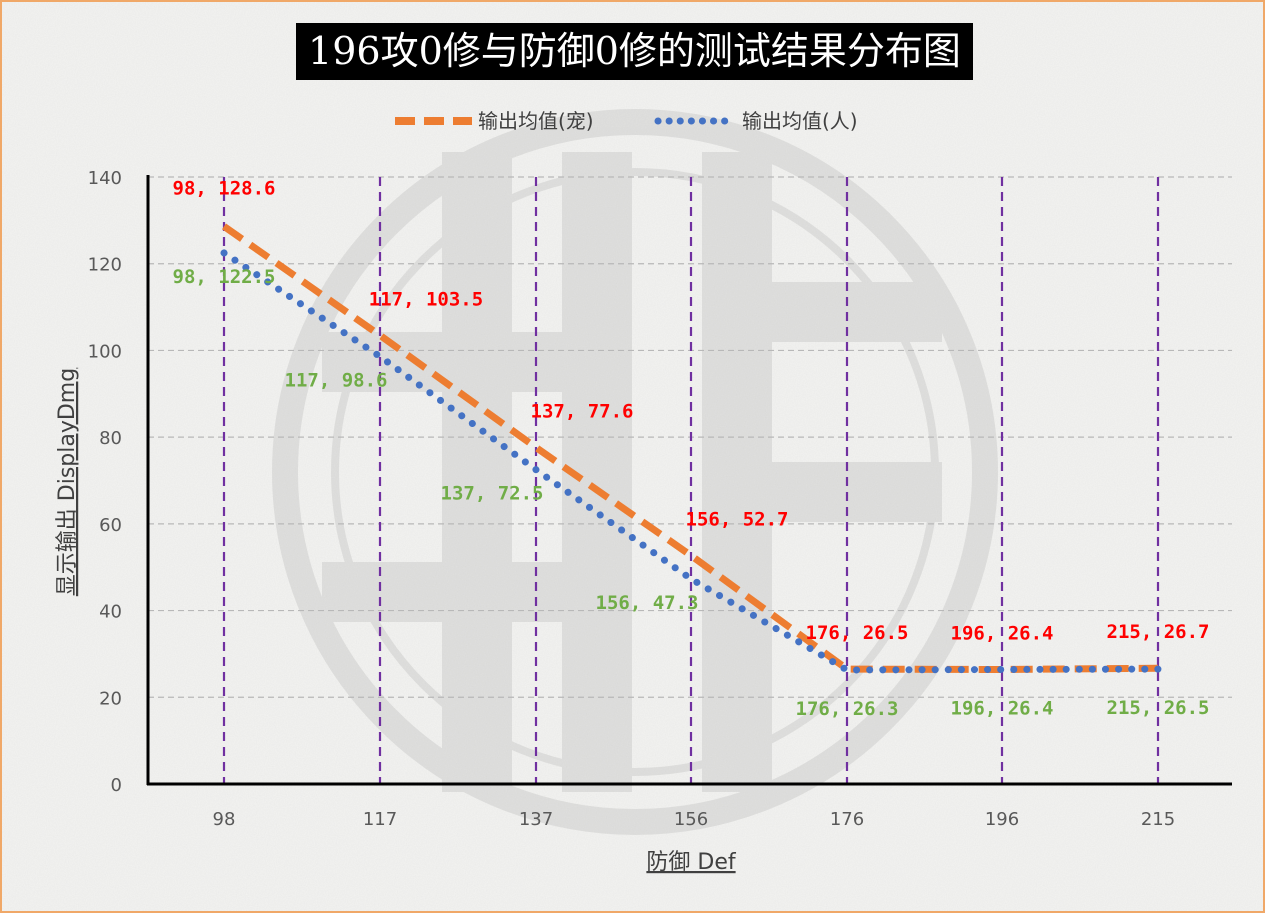 The height and width of the screenshot is (913, 1265). Describe the element at coordinates (110, 612) in the screenshot. I see `y-tick-label-40: 40` at that location.